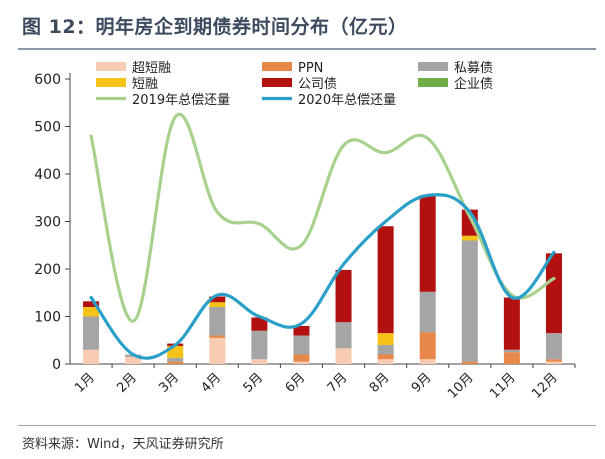 This screenshot has width=605, height=459. I want to click on legend-item: 公司债, so click(299, 84).